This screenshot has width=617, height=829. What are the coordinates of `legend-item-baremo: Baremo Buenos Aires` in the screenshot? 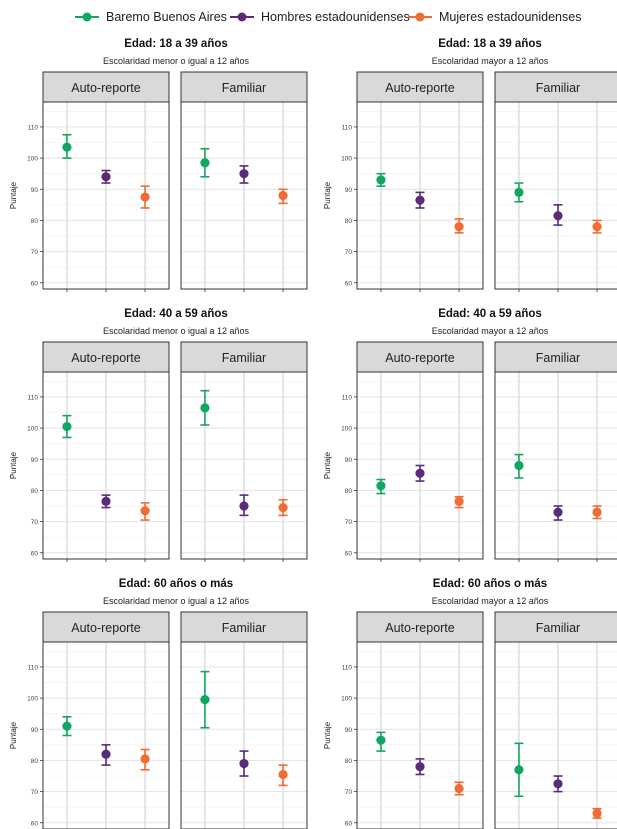 It's located at (150, 17).